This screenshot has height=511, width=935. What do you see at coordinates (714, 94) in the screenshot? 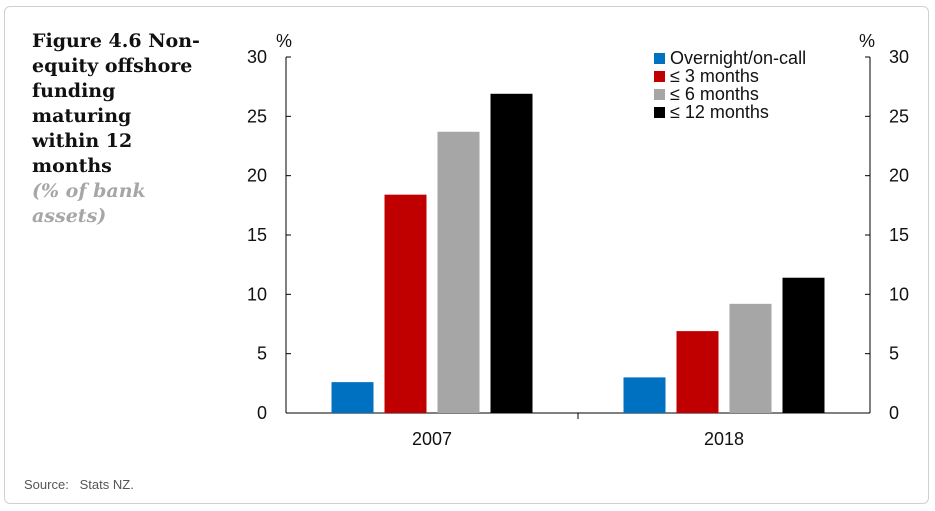
I see `legend-label: ≤ 6 months` at bounding box center [714, 94].